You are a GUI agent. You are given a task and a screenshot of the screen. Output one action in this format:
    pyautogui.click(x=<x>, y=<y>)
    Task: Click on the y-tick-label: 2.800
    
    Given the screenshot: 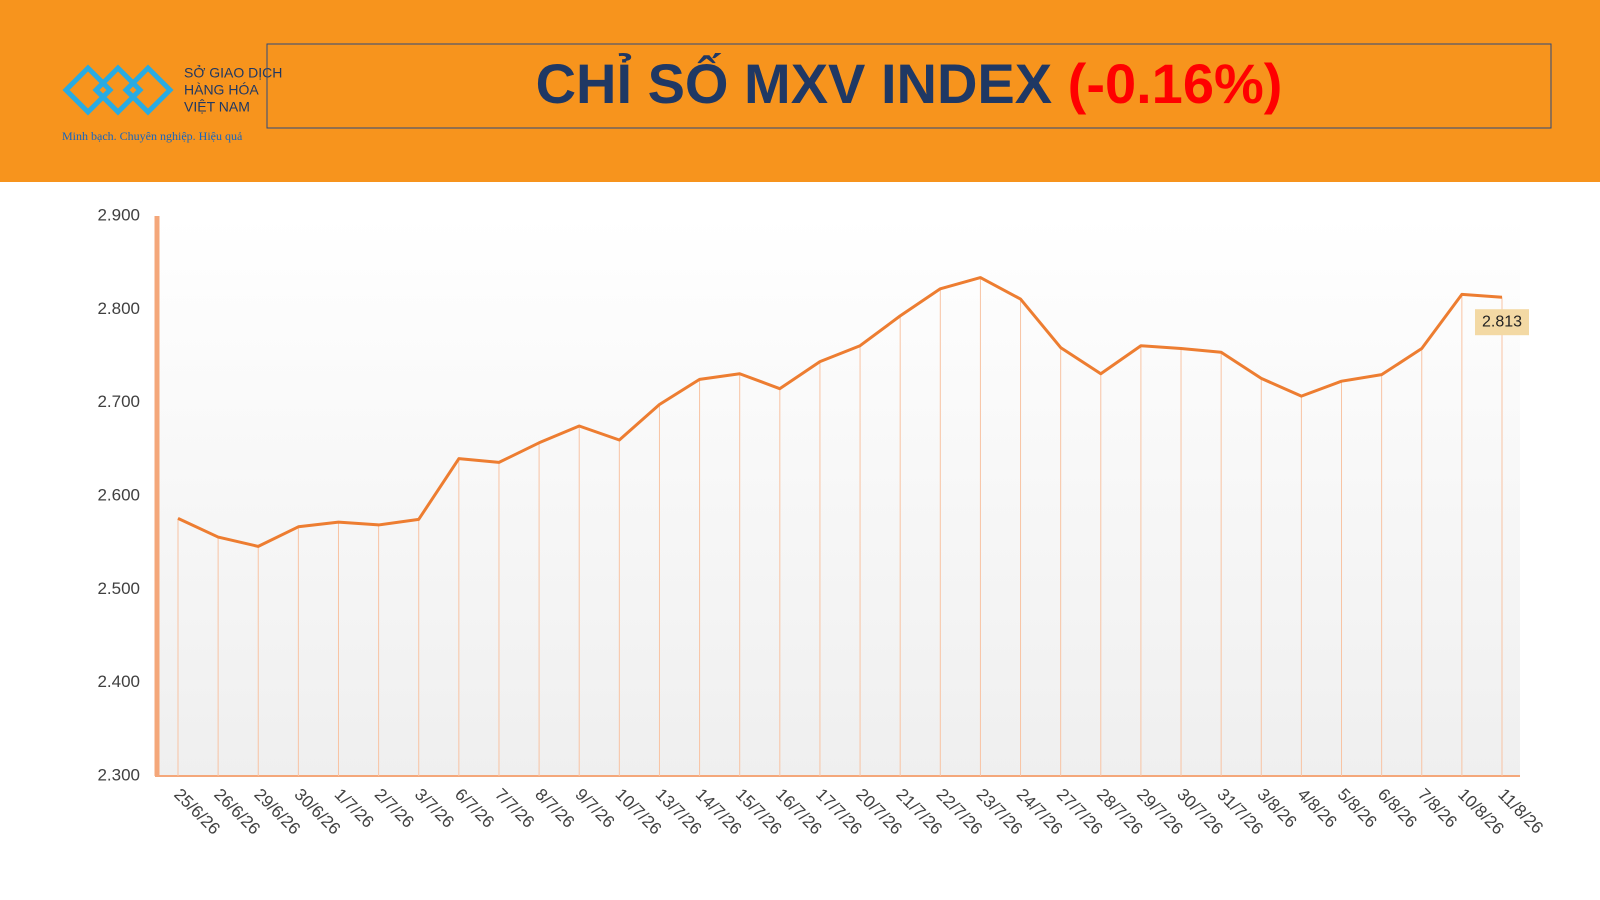 What is the action you would take?
    pyautogui.click(x=118, y=308)
    